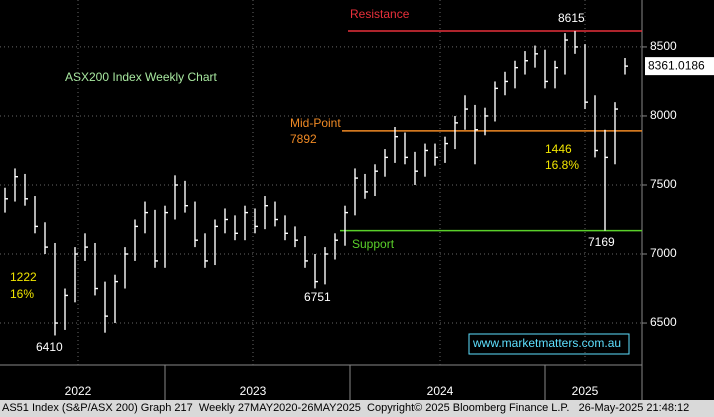  Describe the element at coordinates (676, 65) in the screenshot. I see `last-price: 8361.0186` at that location.